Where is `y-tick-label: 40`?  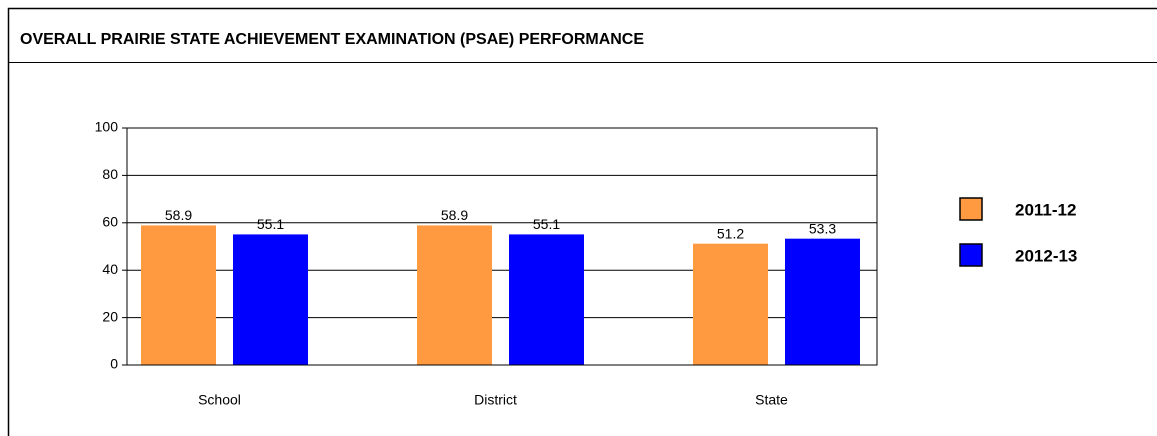 y-tick-label: 40 is located at coordinates (110, 269).